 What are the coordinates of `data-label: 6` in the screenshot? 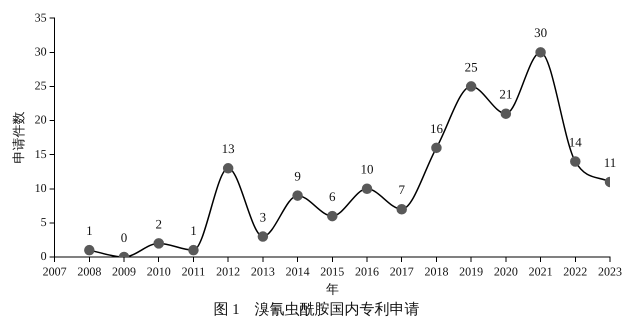 It's located at (332, 196).